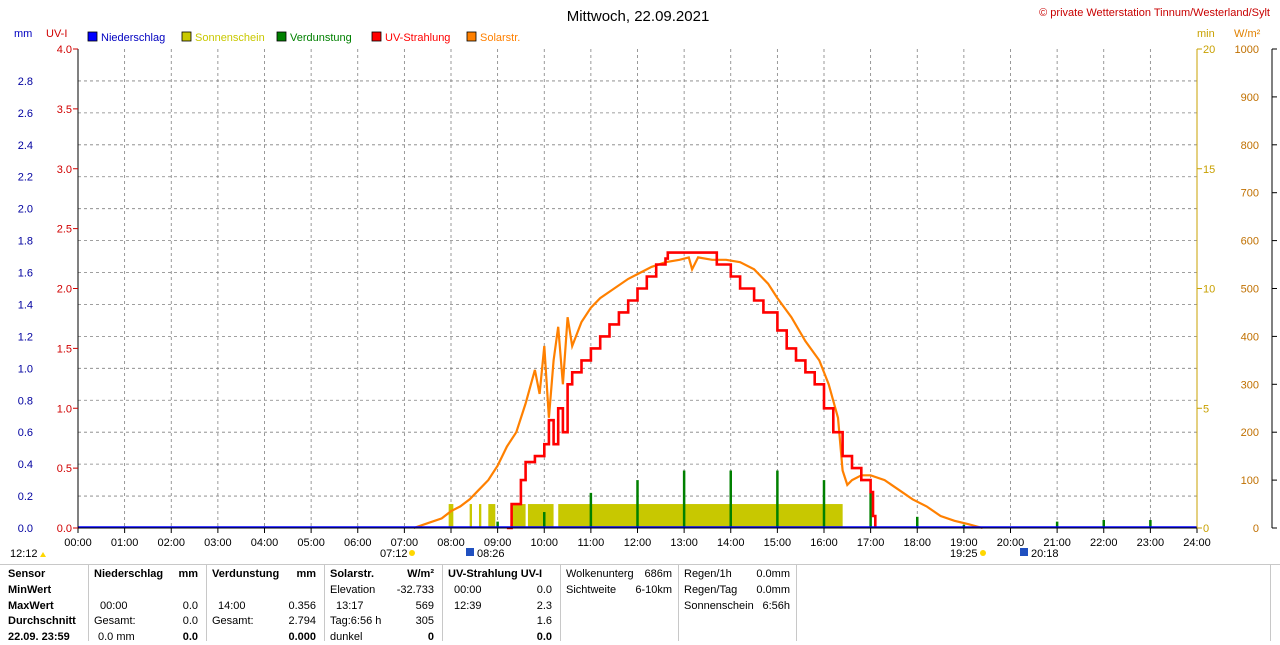 This screenshot has height=645, width=1280. I want to click on wm2-tick-label: 900, so click(1250, 98).